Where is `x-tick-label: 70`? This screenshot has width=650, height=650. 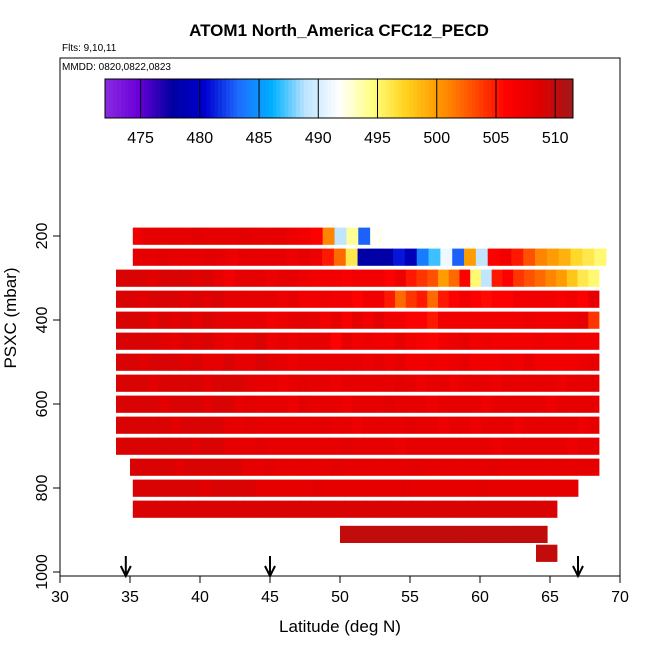
x-tick-label: 70 is located at coordinates (620, 597).